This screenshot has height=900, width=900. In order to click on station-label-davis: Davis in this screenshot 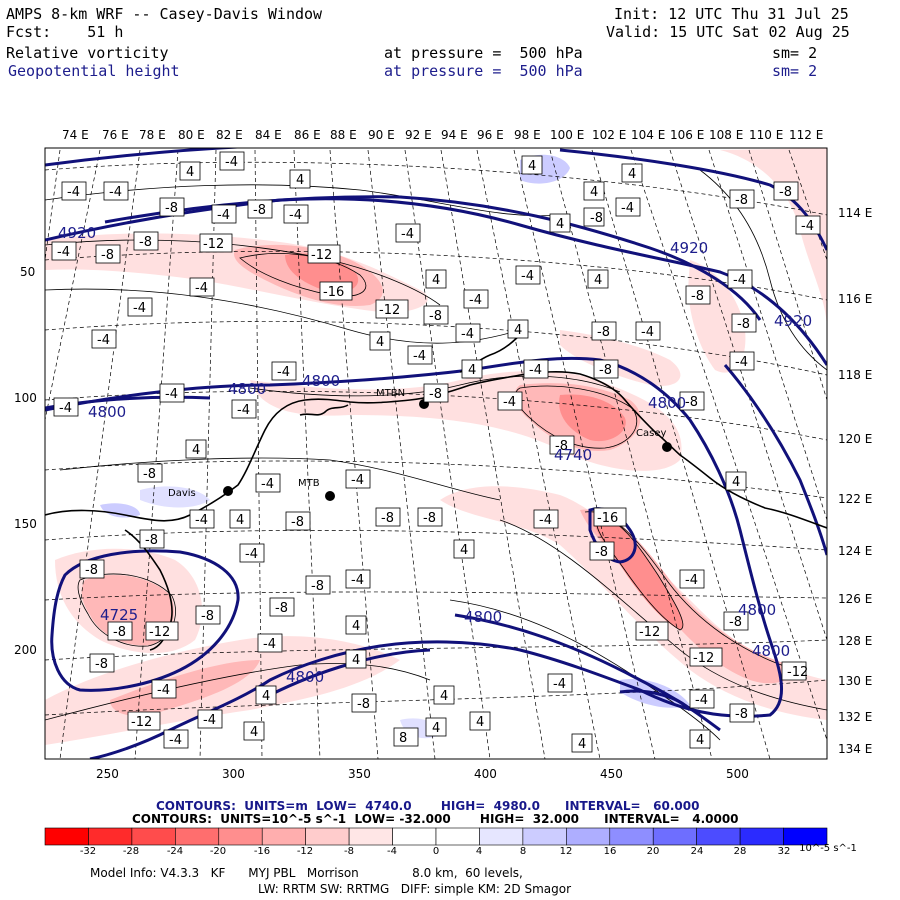, I will do `click(182, 493)`.